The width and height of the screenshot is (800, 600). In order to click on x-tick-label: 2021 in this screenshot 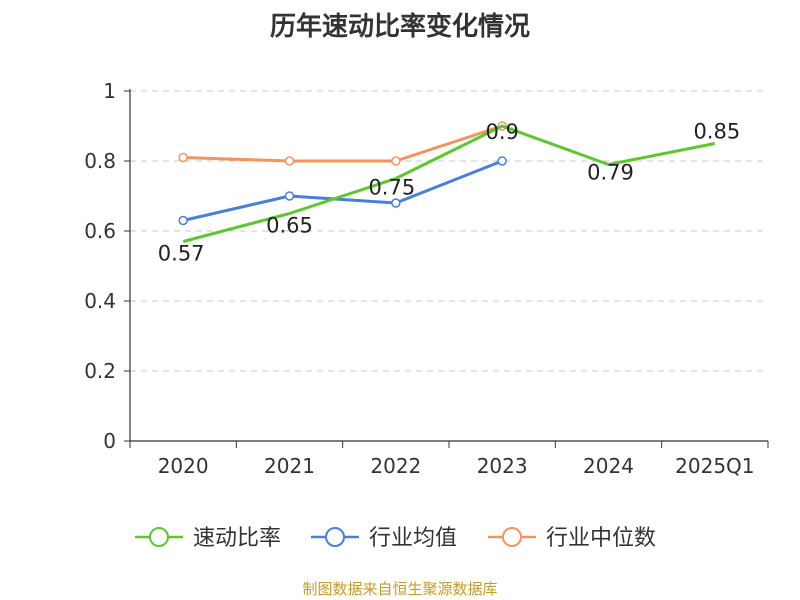, I will do `click(289, 466)`.